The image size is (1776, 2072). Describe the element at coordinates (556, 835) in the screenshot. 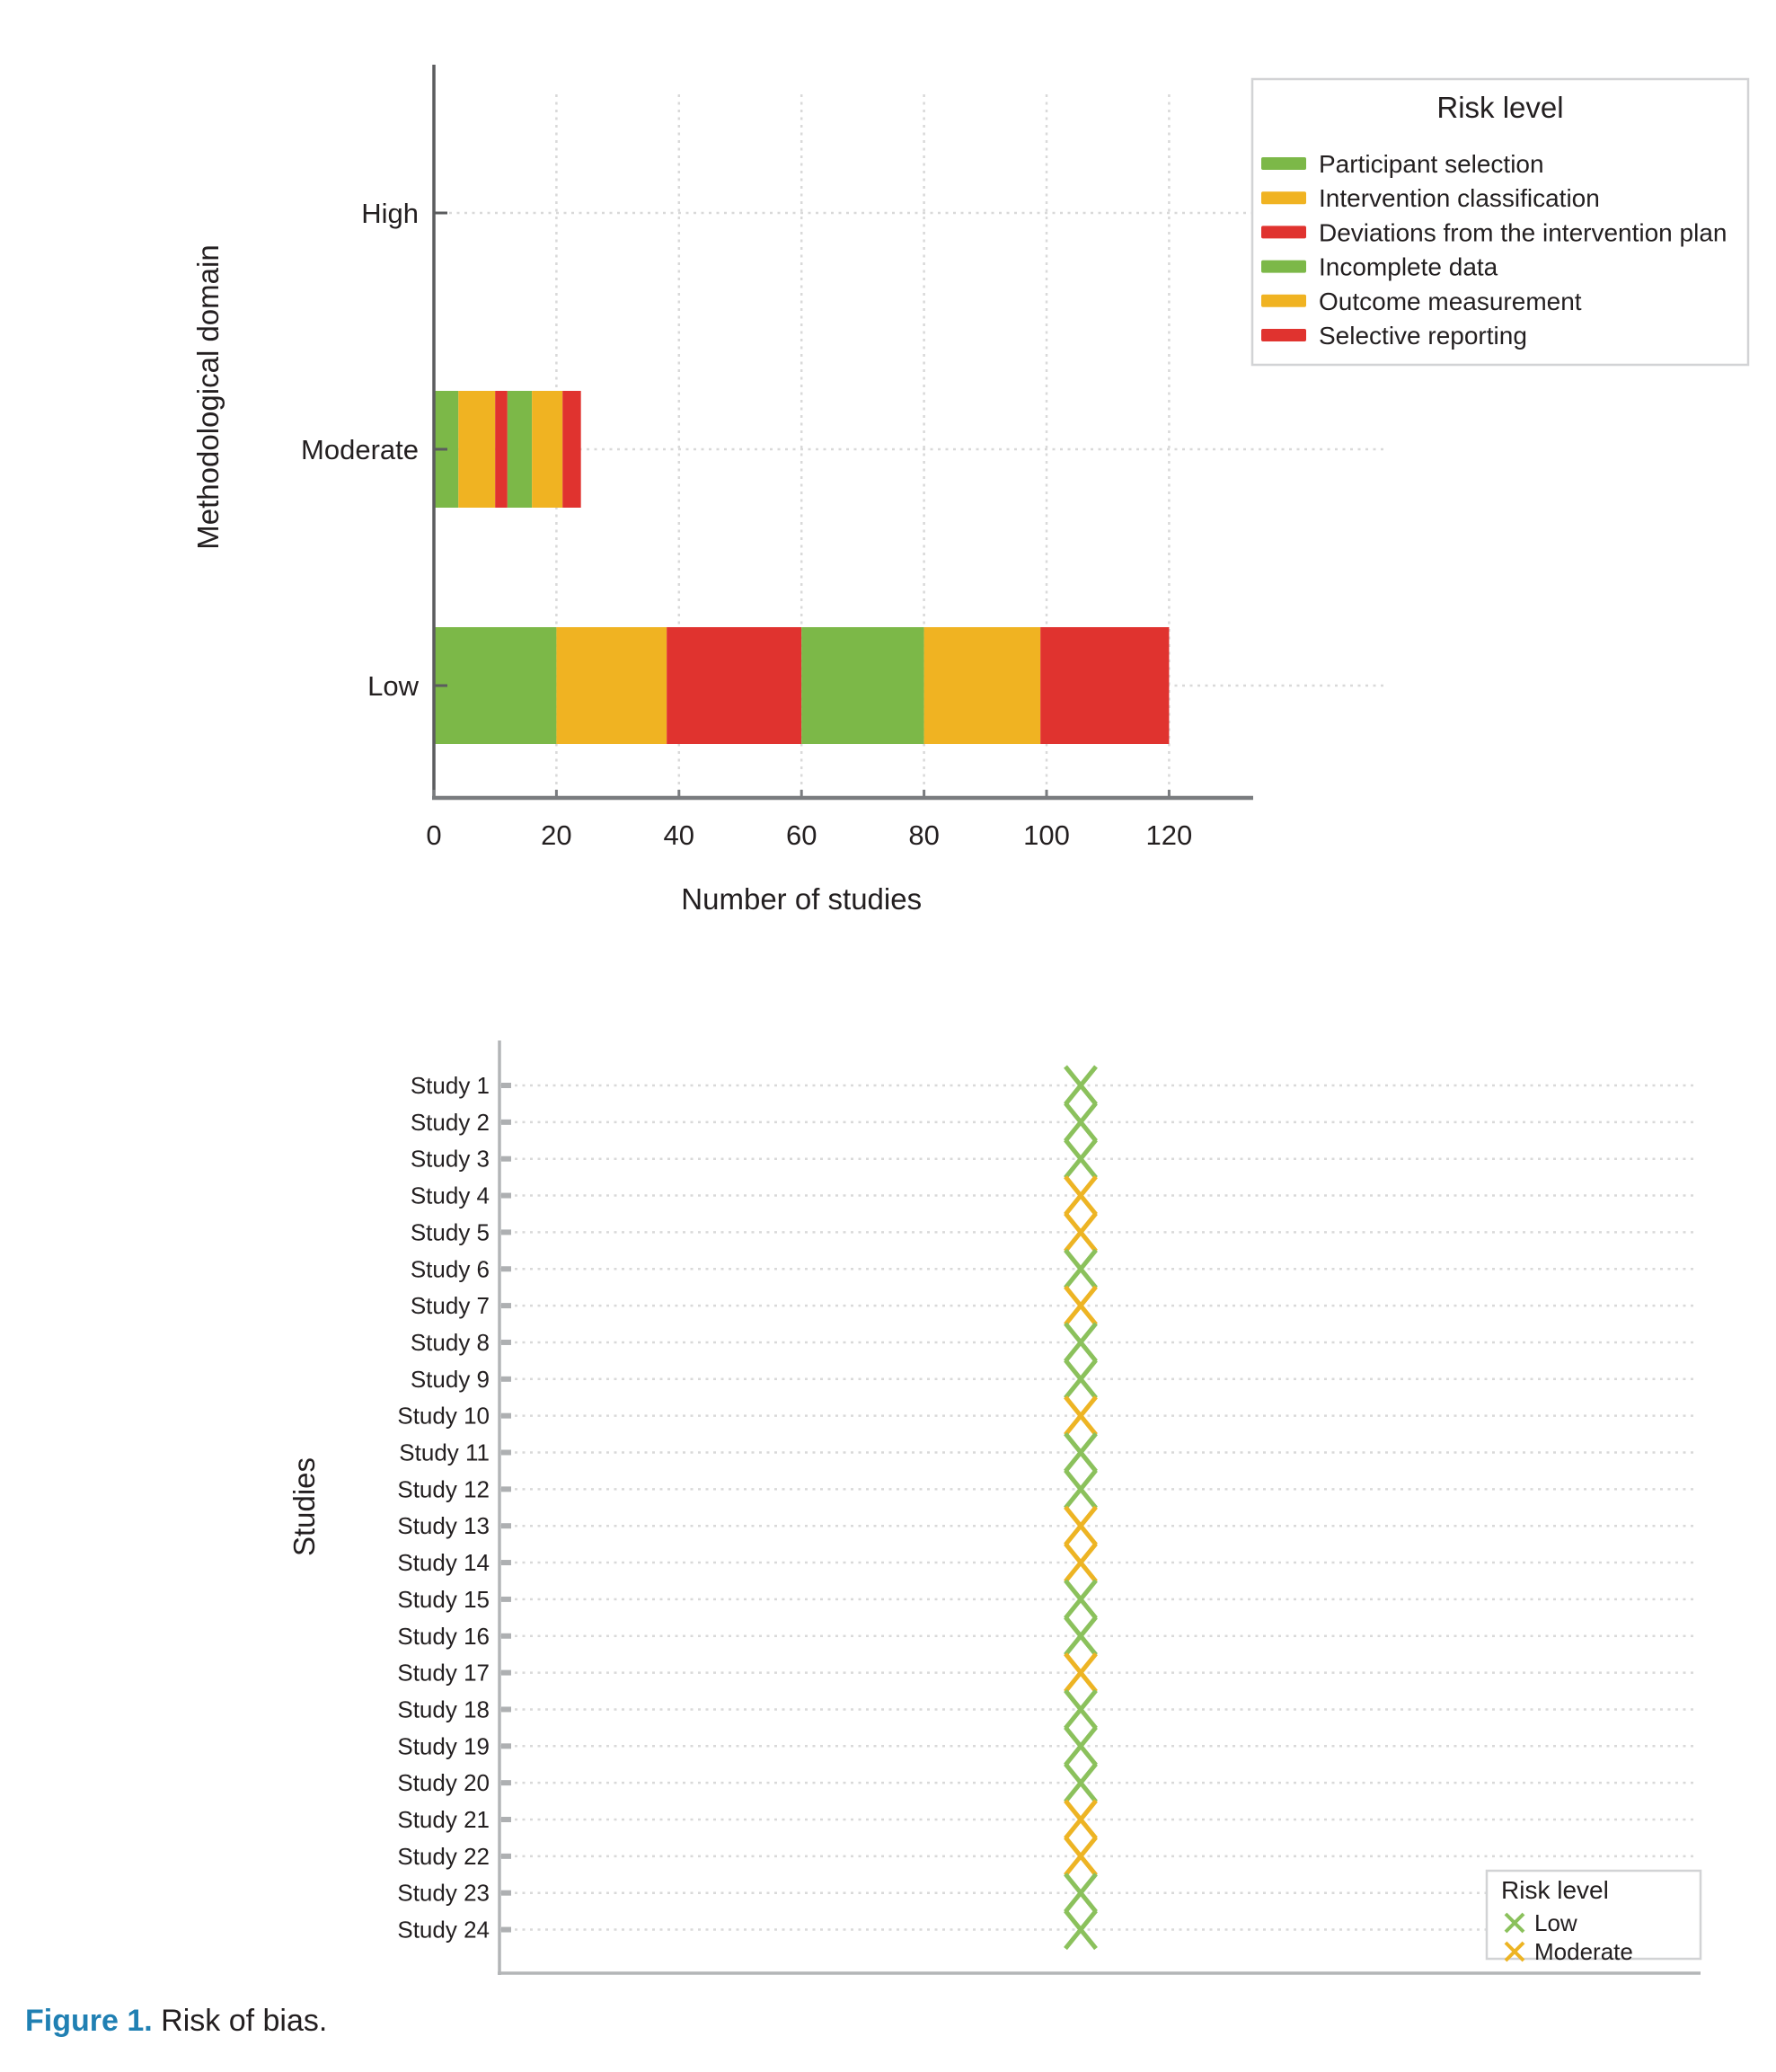

I see `x-tick-label: 20` at that location.